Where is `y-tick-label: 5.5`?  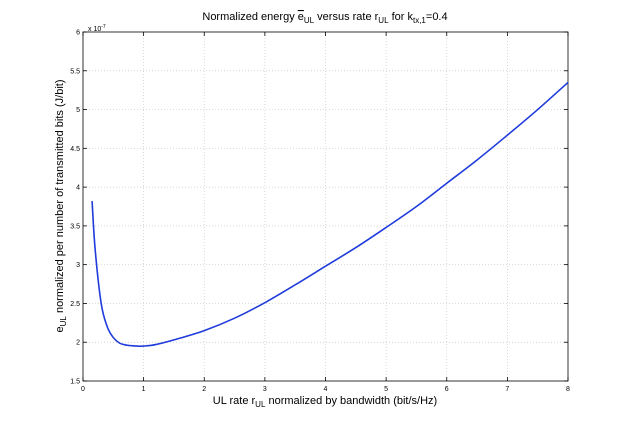 y-tick-label: 5.5 is located at coordinates (75, 71).